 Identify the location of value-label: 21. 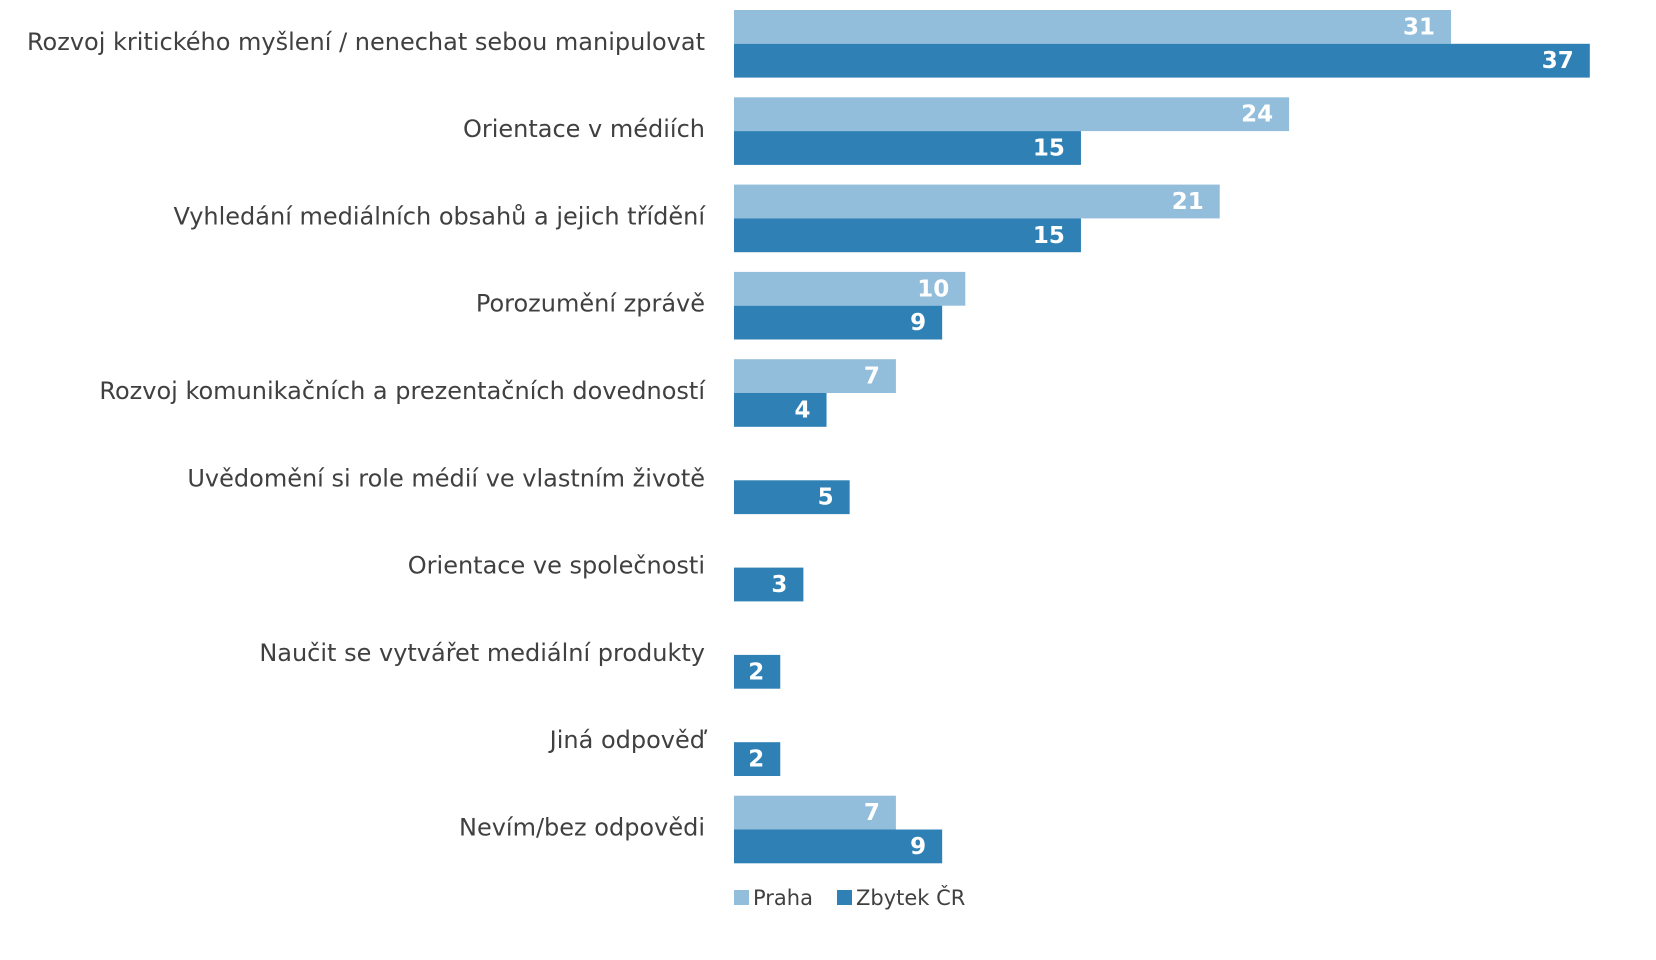
(1188, 202).